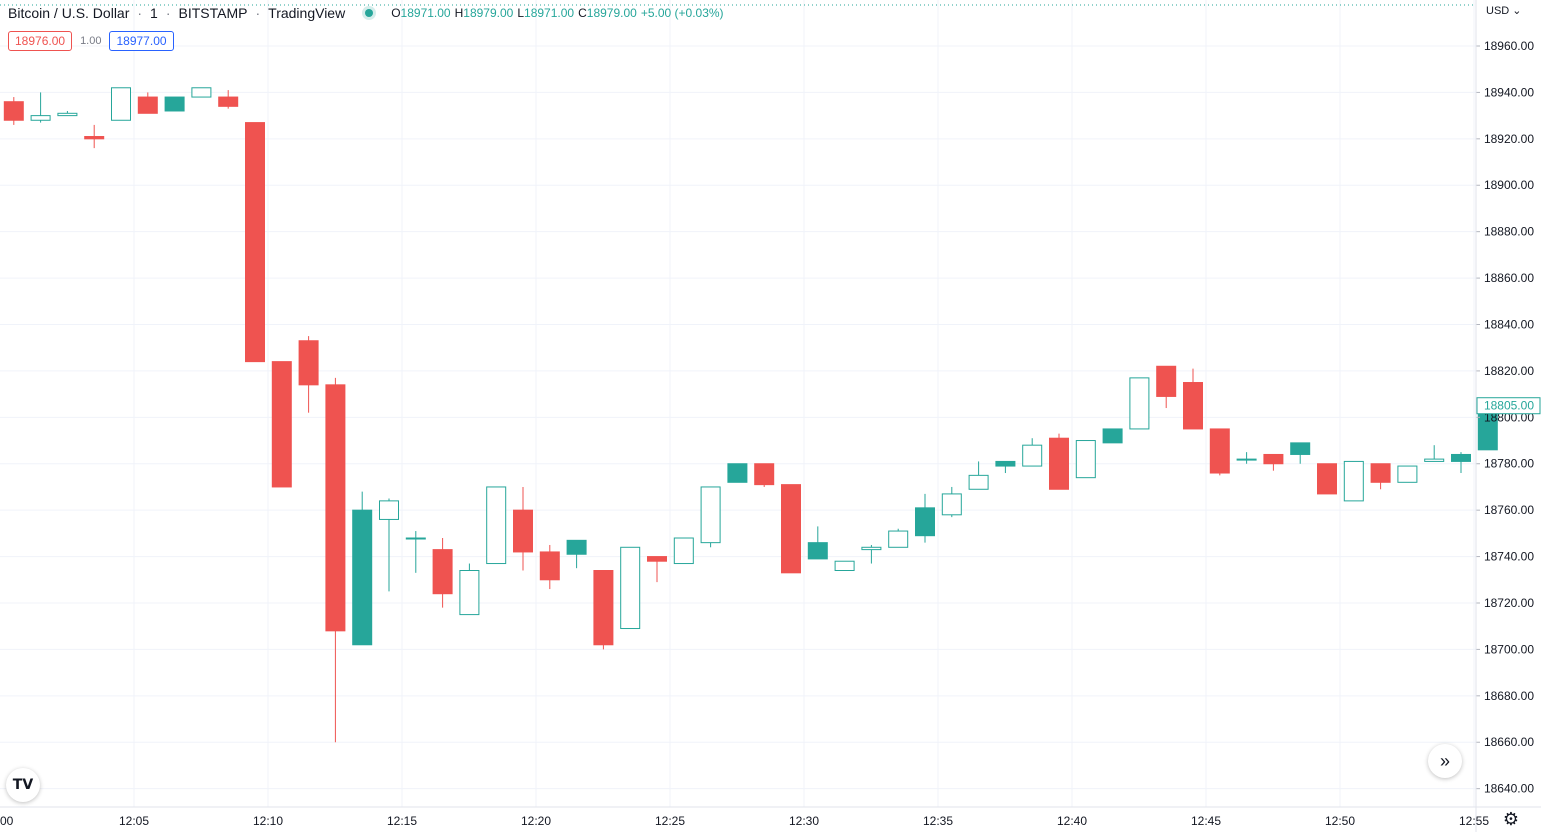 This screenshot has width=1541, height=832. What do you see at coordinates (1509, 46) in the screenshot?
I see `y-tick-label: 18960.00` at bounding box center [1509, 46].